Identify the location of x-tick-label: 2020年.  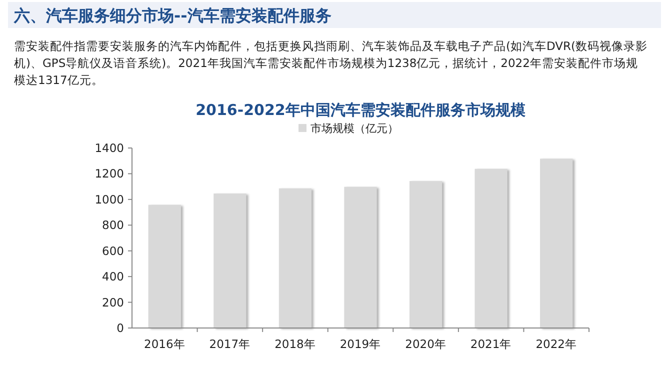
(425, 344).